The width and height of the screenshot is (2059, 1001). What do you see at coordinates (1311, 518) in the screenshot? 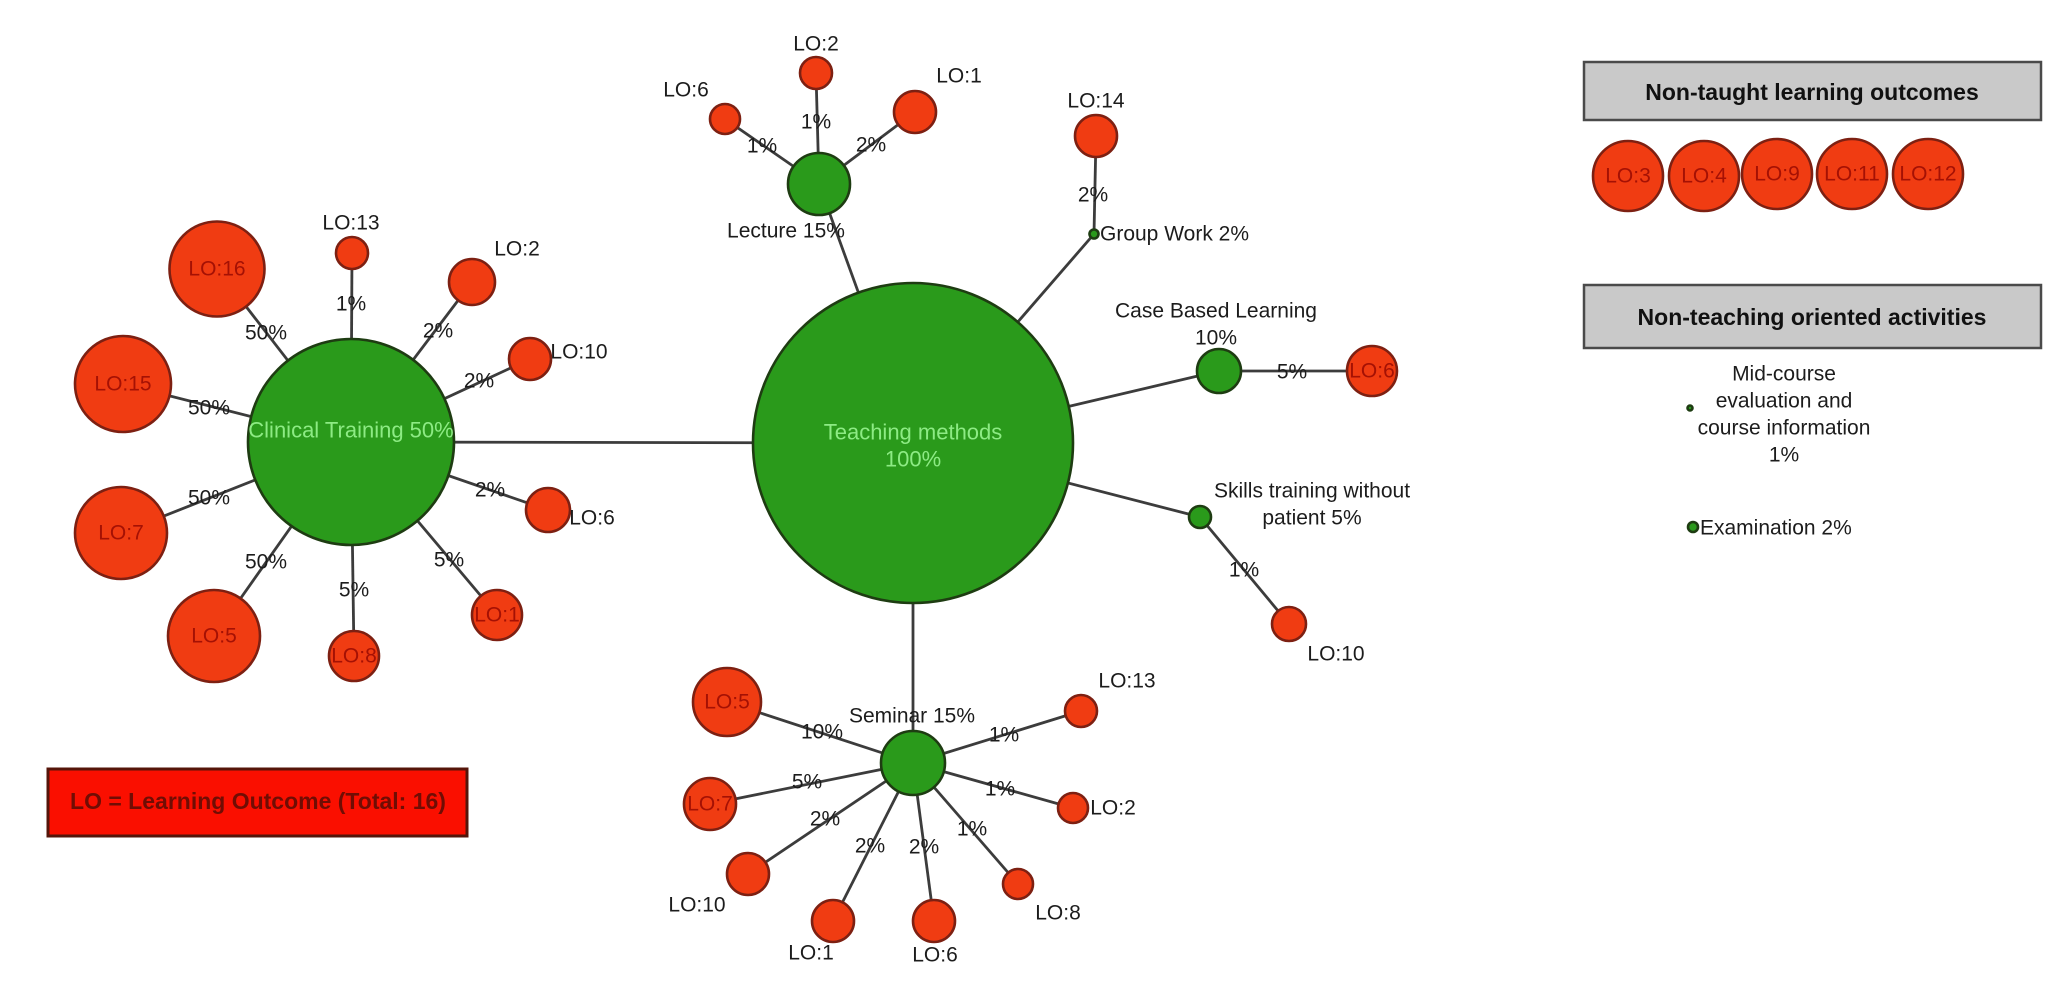
I see `svg-text: patient 5%` at bounding box center [1311, 518].